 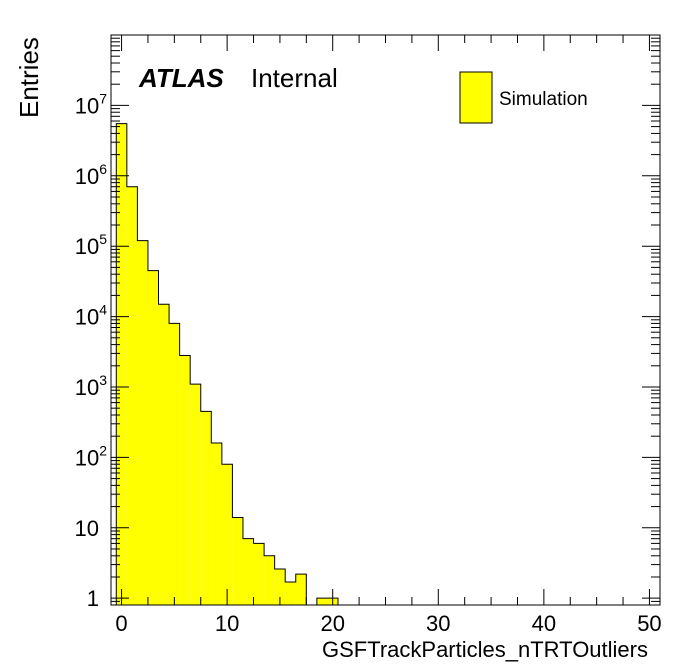 I want to click on x-tick-label: 10, so click(x=227, y=623).